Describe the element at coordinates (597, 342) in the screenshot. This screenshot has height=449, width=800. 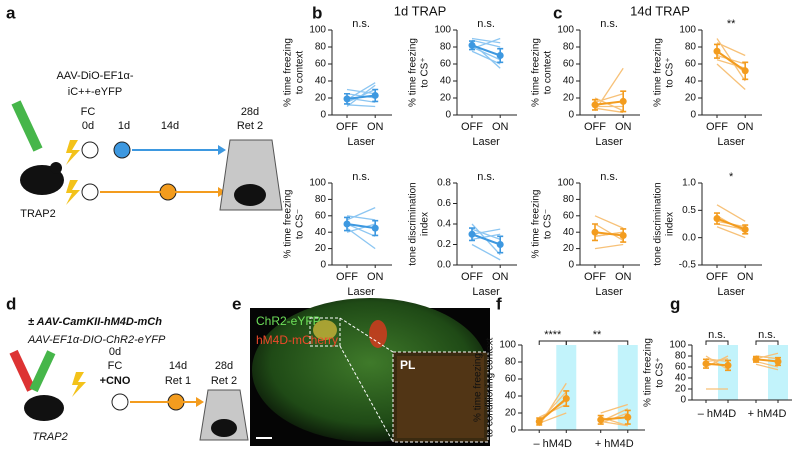
I see `sig-bracket` at that location.